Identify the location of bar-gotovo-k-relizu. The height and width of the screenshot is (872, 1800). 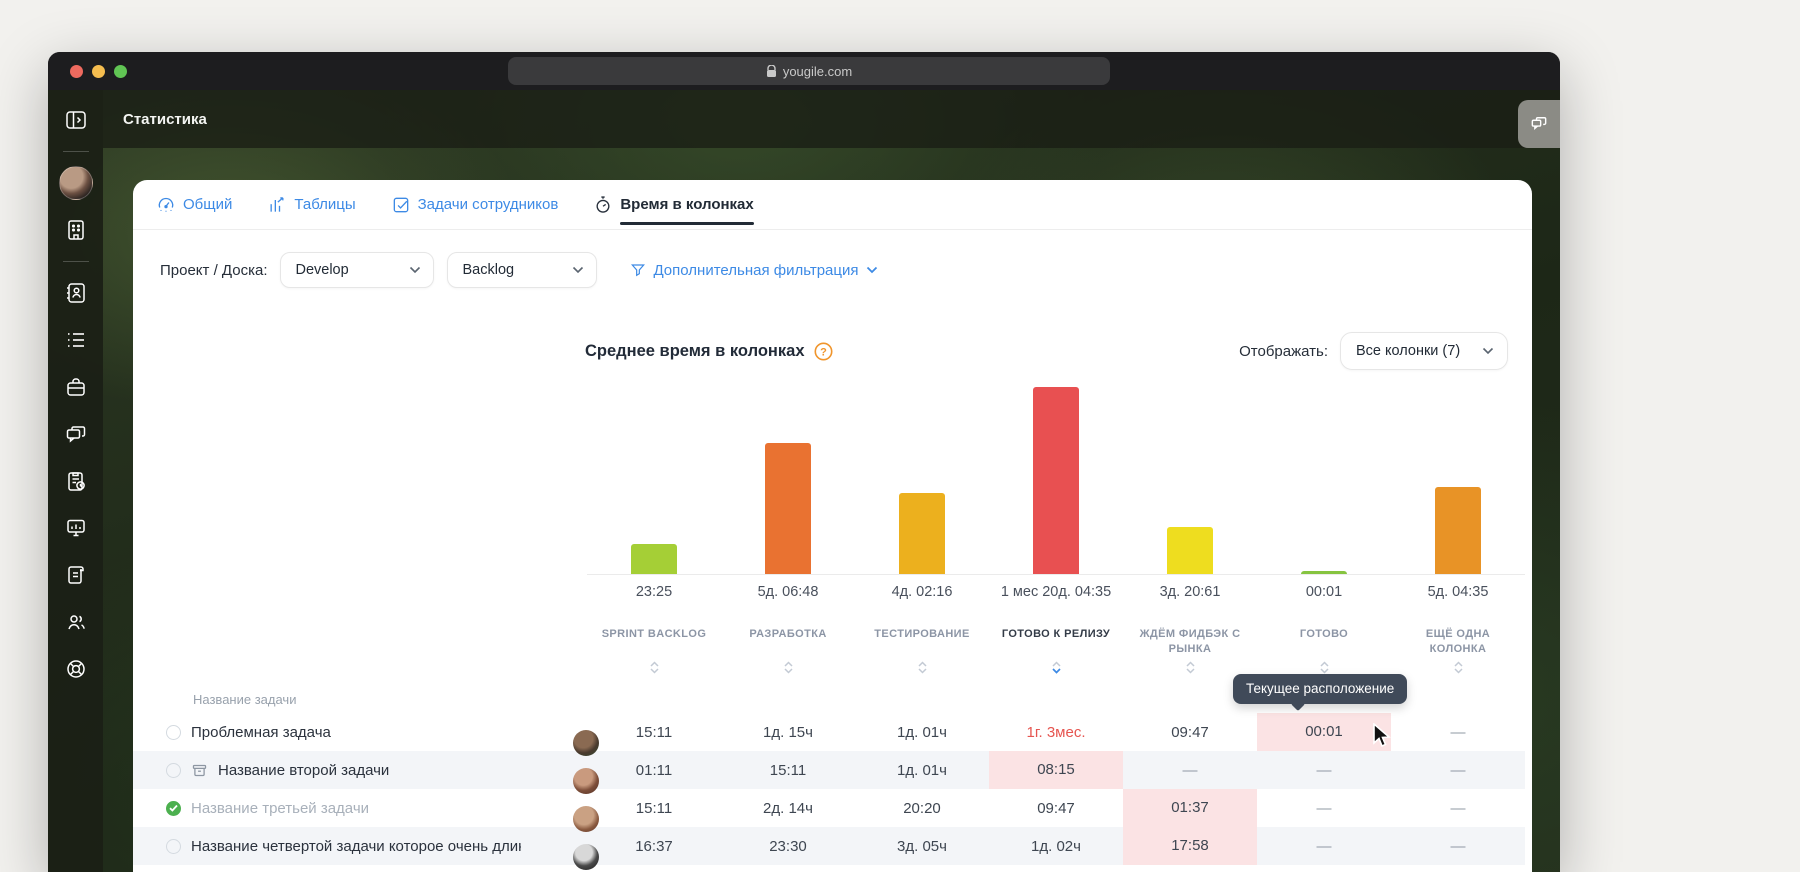
(1056, 480).